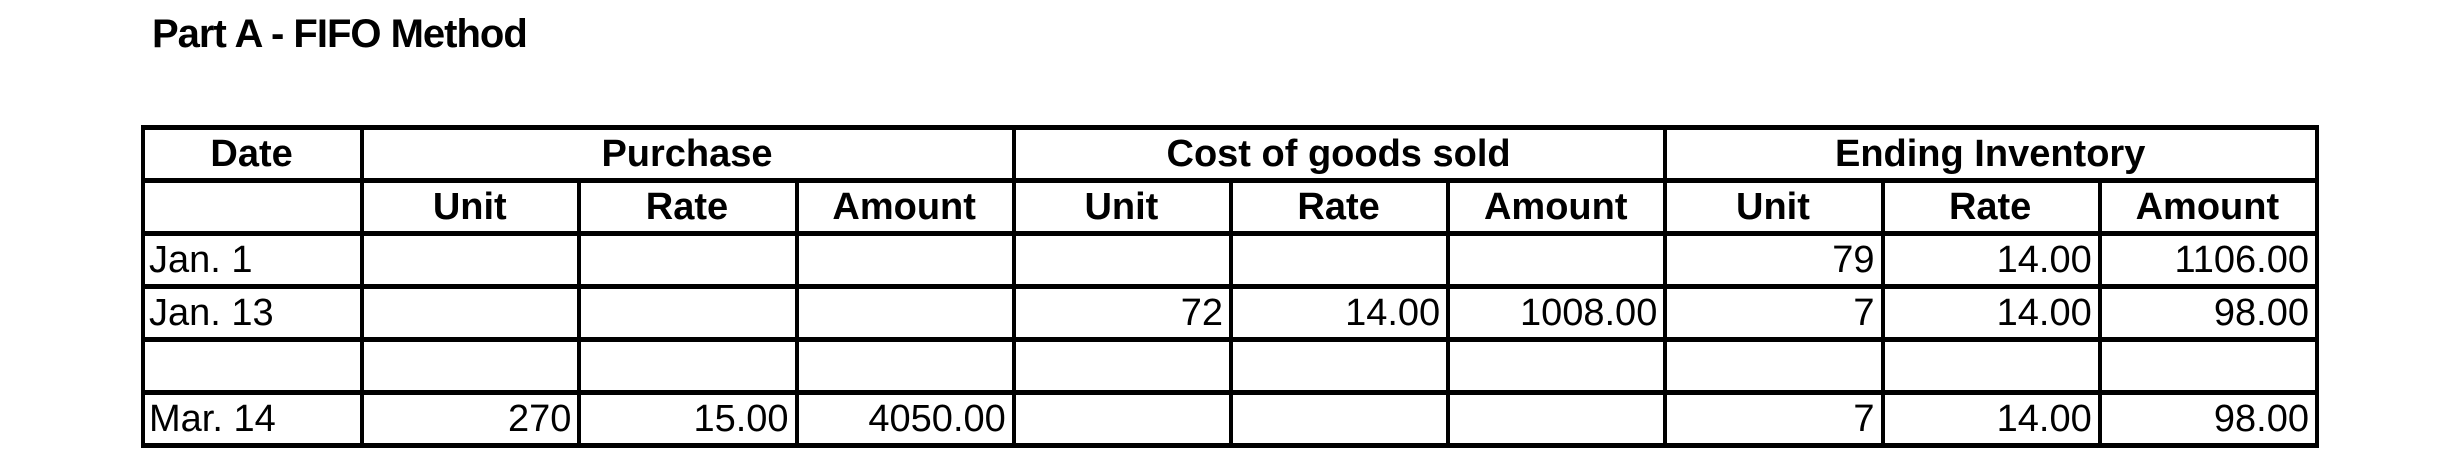  Describe the element at coordinates (1122, 313) in the screenshot. I see `value-cell: 72` at that location.